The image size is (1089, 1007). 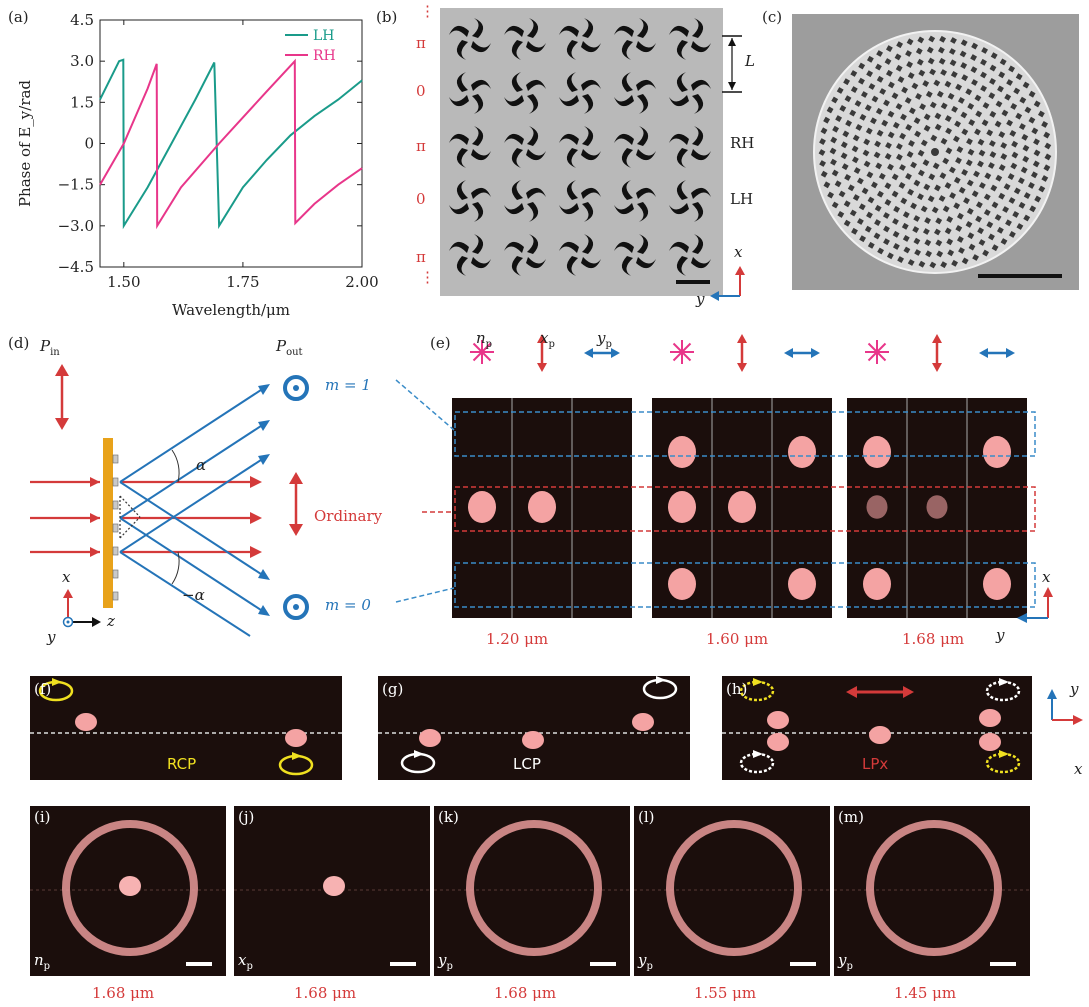 I want to click on panel-e-letter: (e), so click(x=440, y=343).